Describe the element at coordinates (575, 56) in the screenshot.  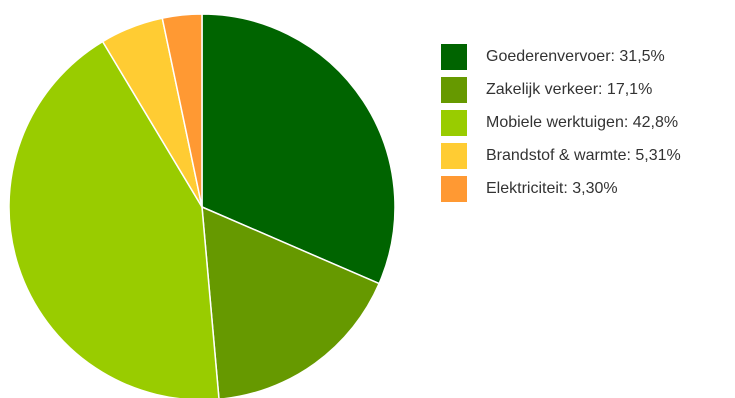
I see `legend-label-goederenvervoer: Goederenvervoer: 31,5%` at that location.